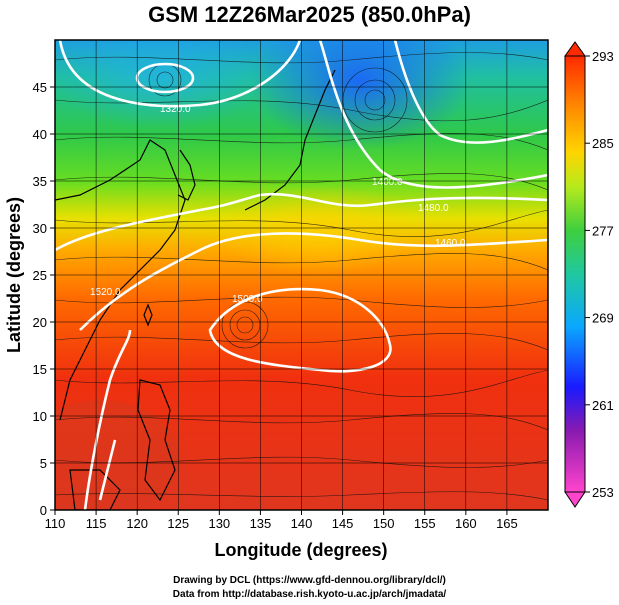 This screenshot has height=605, width=619. I want to click on contour-label: 1320.0, so click(175, 109).